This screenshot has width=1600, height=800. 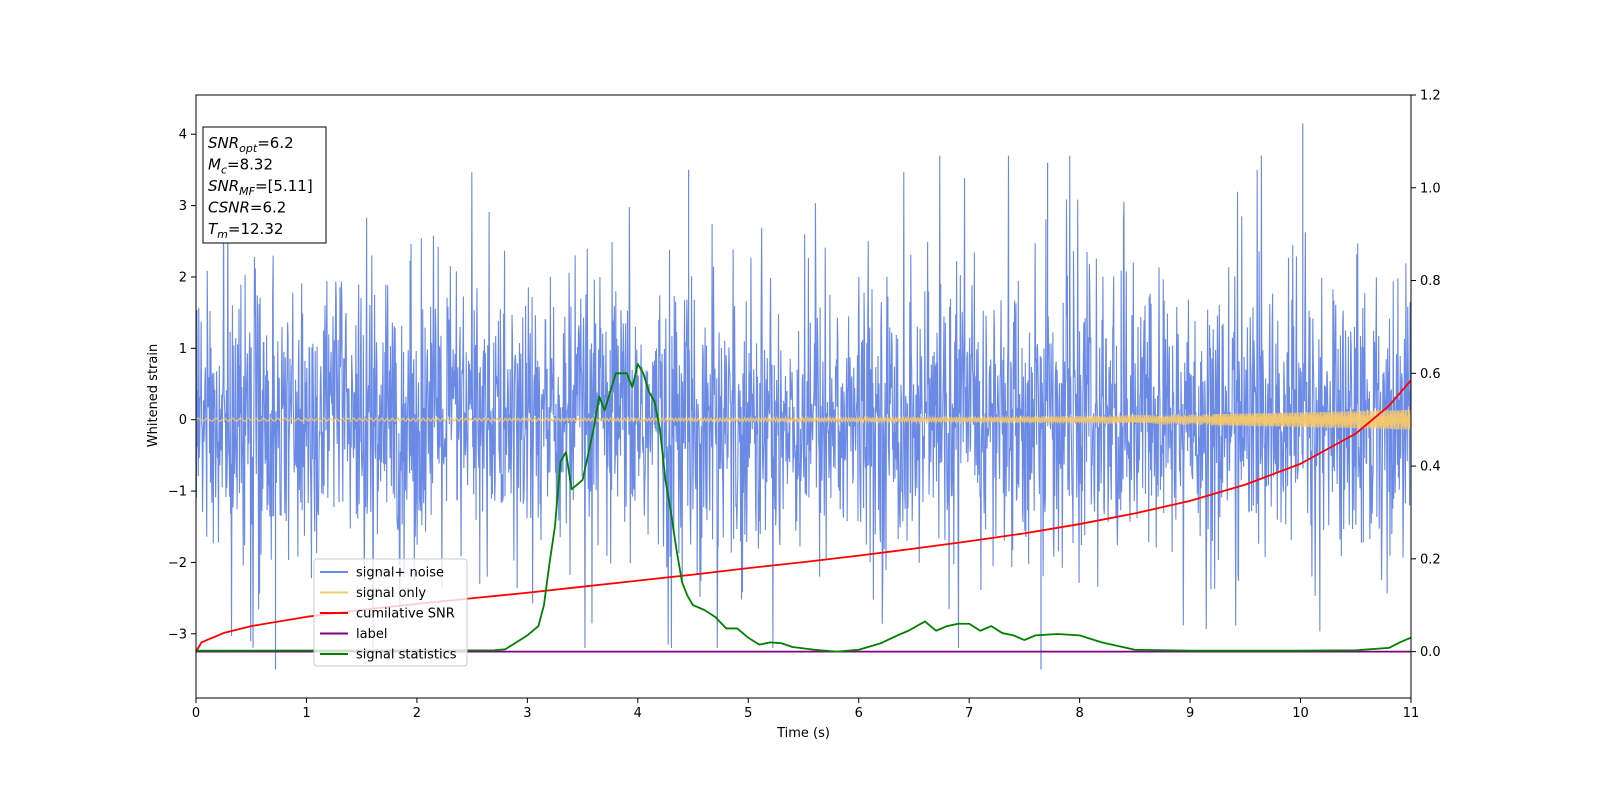 What do you see at coordinates (1411, 713) in the screenshot?
I see `x-tick-label: 11` at bounding box center [1411, 713].